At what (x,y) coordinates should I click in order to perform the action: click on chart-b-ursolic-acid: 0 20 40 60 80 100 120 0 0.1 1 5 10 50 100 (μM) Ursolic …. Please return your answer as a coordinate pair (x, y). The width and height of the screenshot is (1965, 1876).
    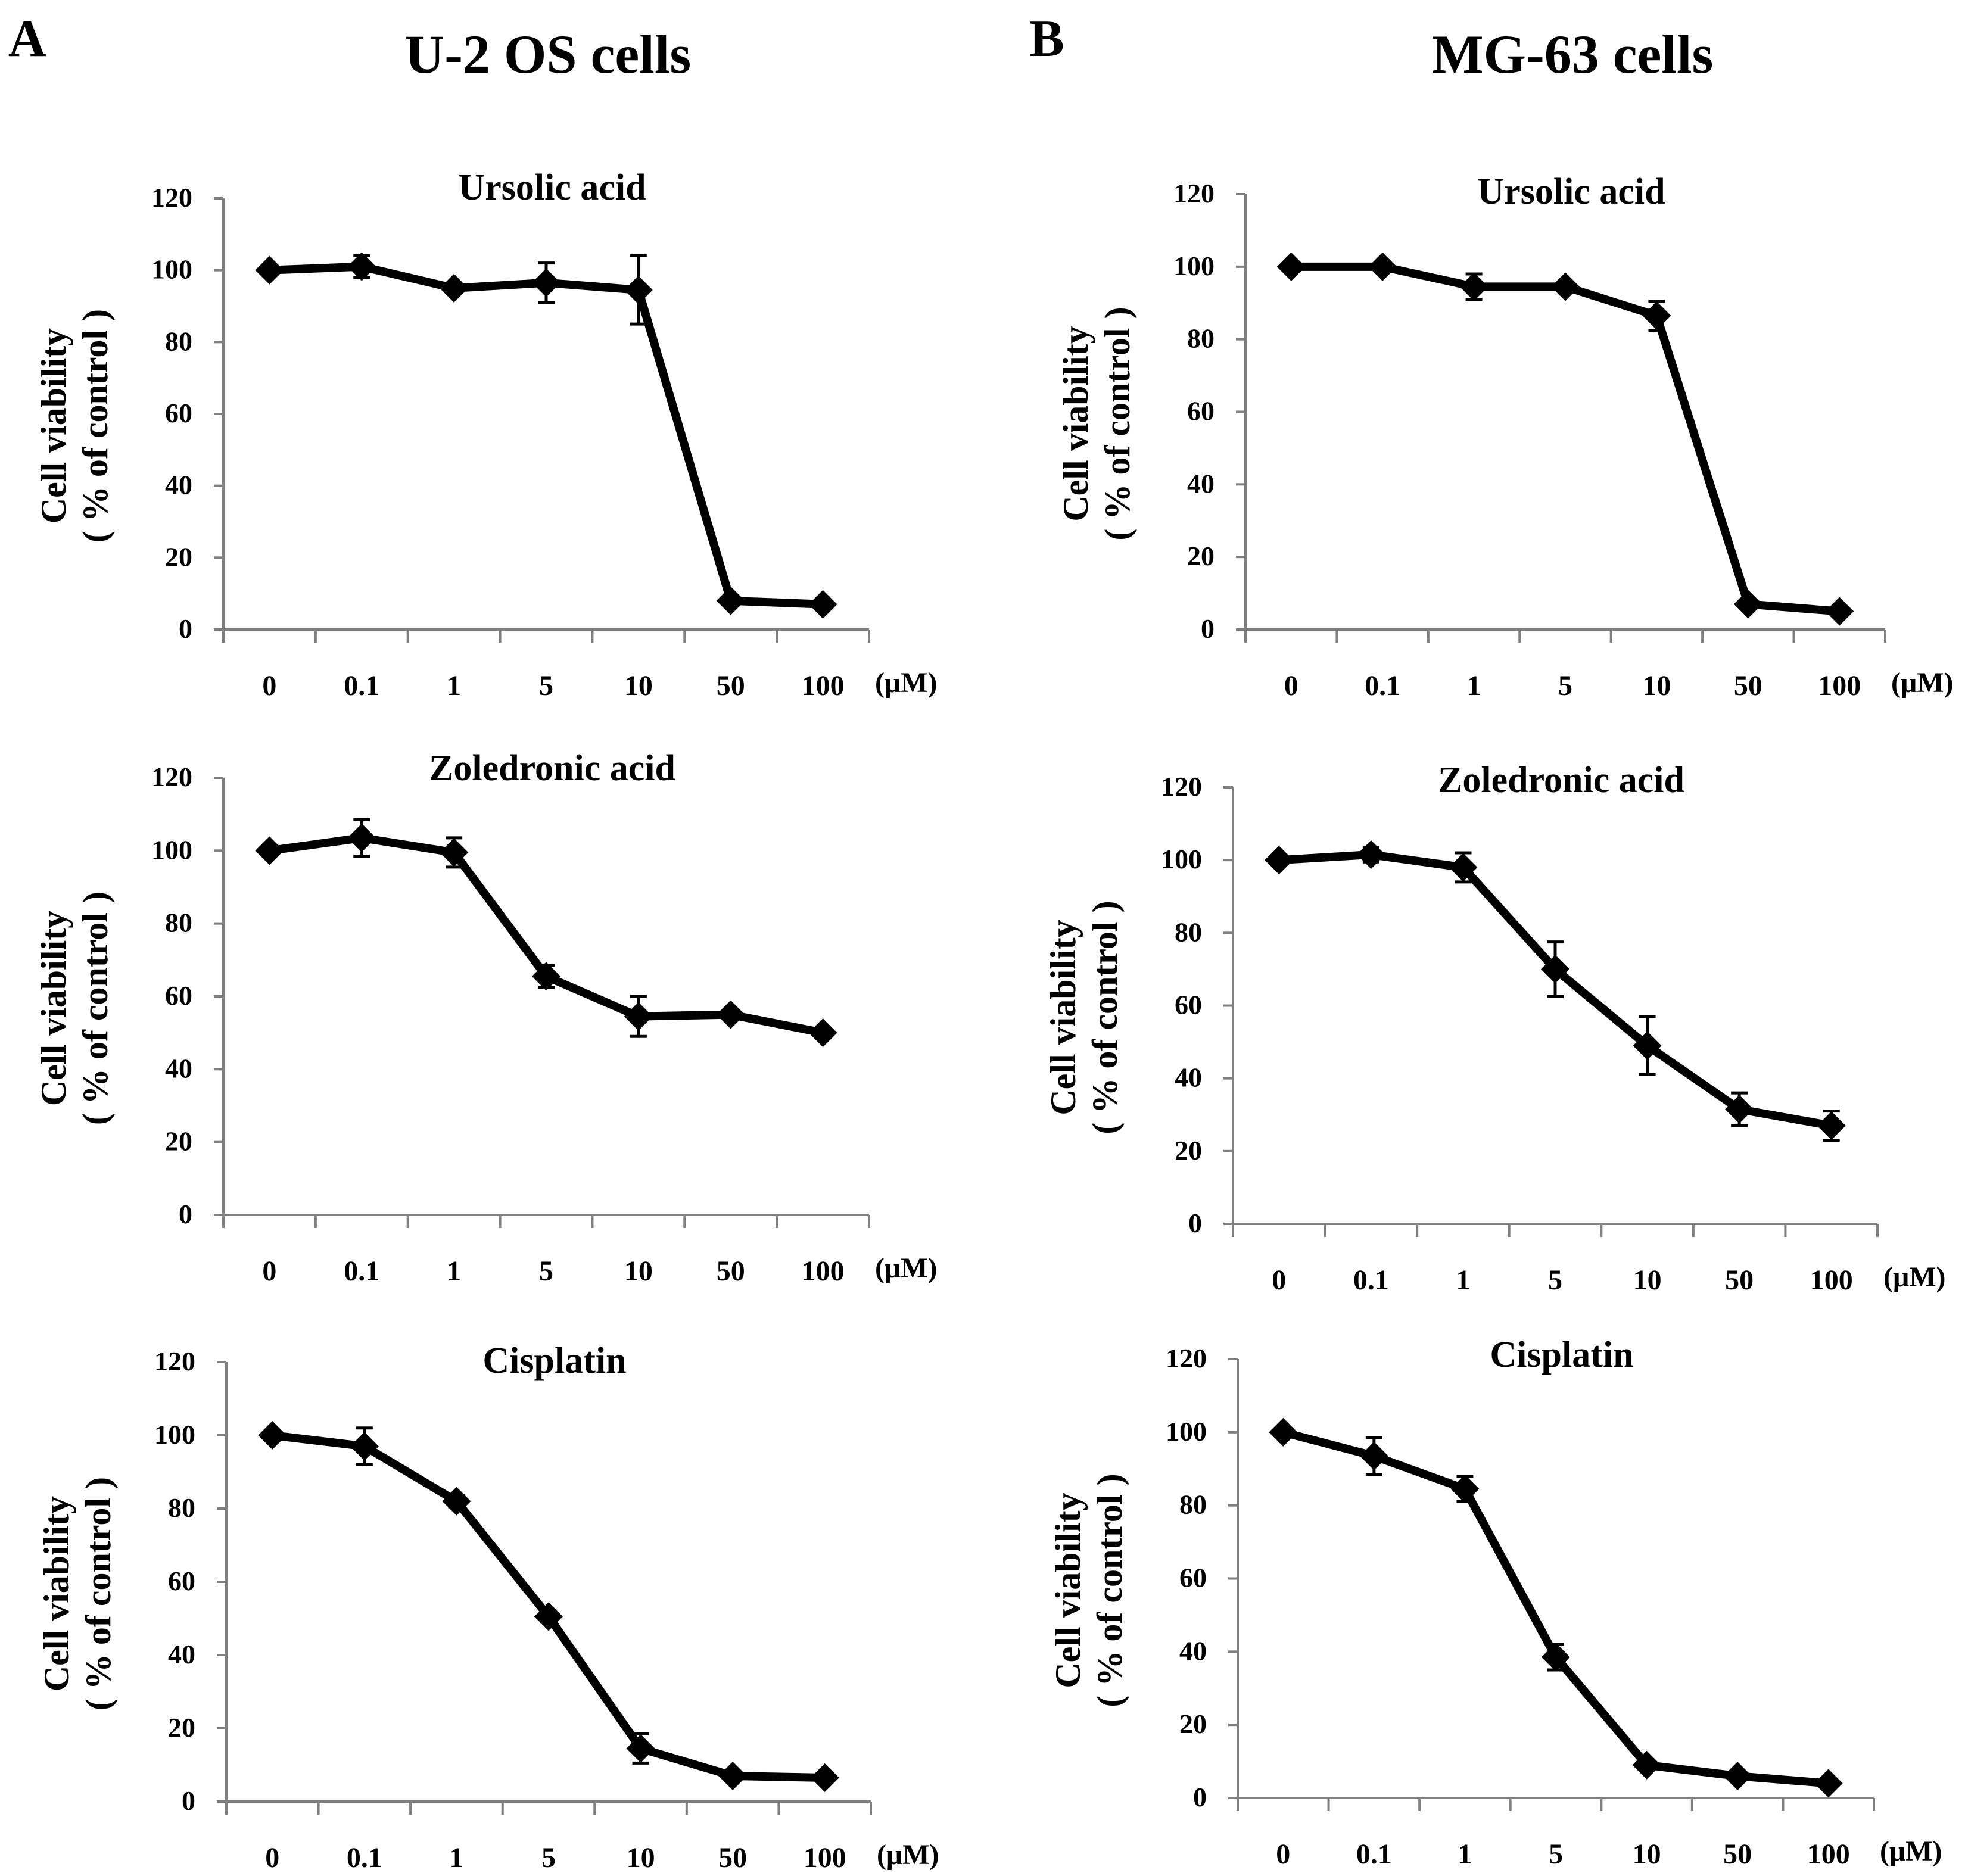
    Looking at the image, I should click on (1504, 437).